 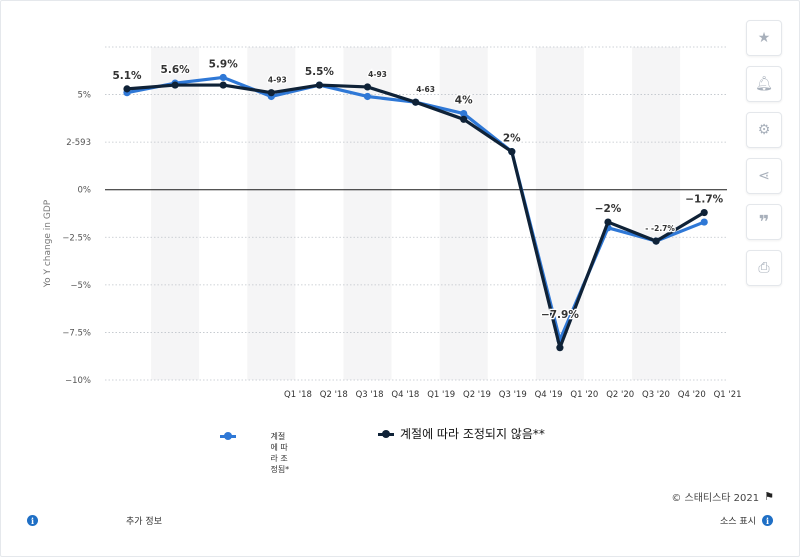 I want to click on x-tick-label: Q1 '18, so click(x=298, y=395).